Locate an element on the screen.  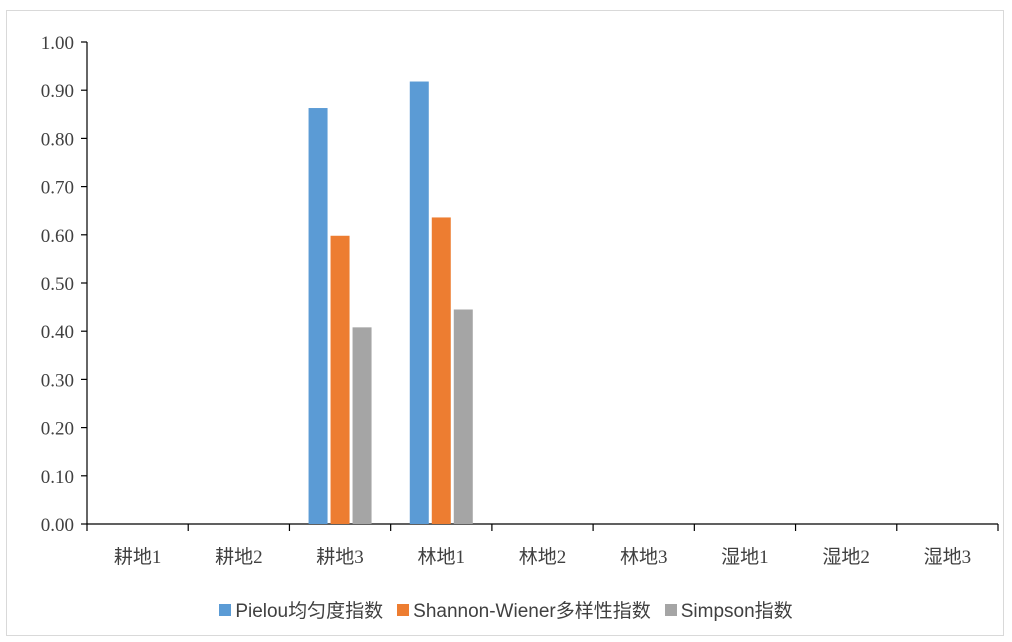
legend-item: Shannon-Wiener多样性指数 is located at coordinates (524, 609).